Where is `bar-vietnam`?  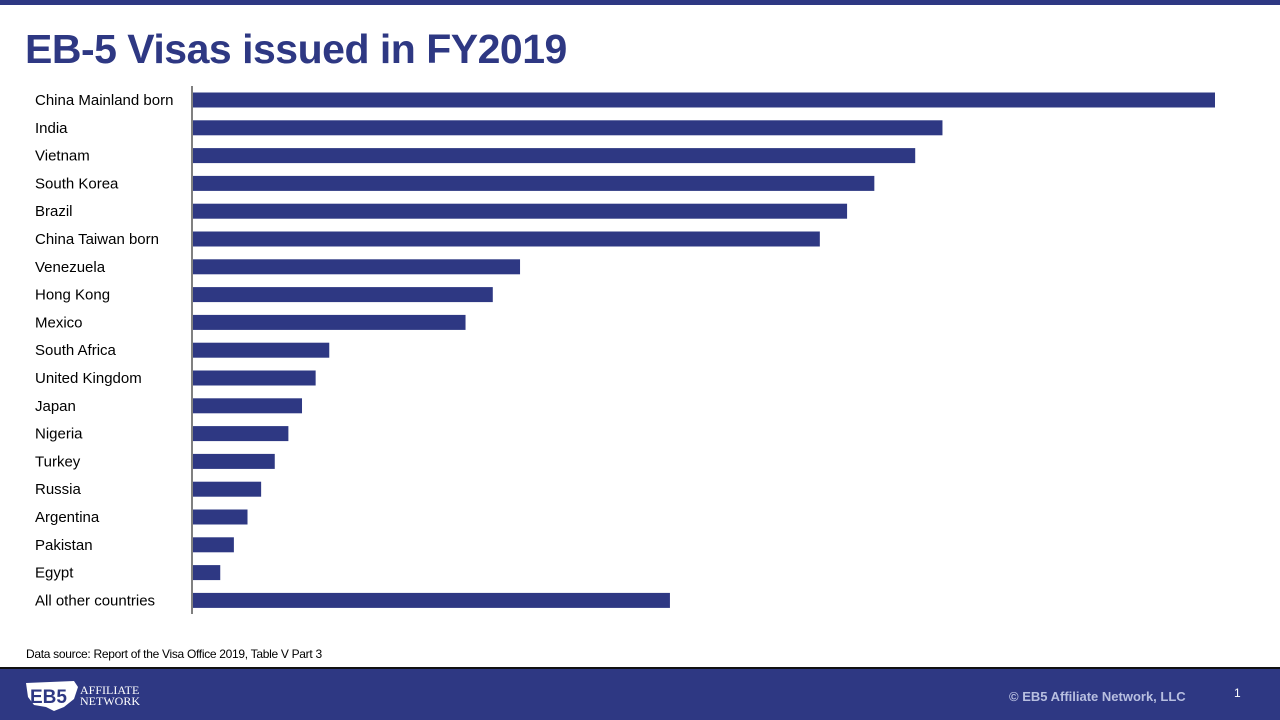 bar-vietnam is located at coordinates (554, 156).